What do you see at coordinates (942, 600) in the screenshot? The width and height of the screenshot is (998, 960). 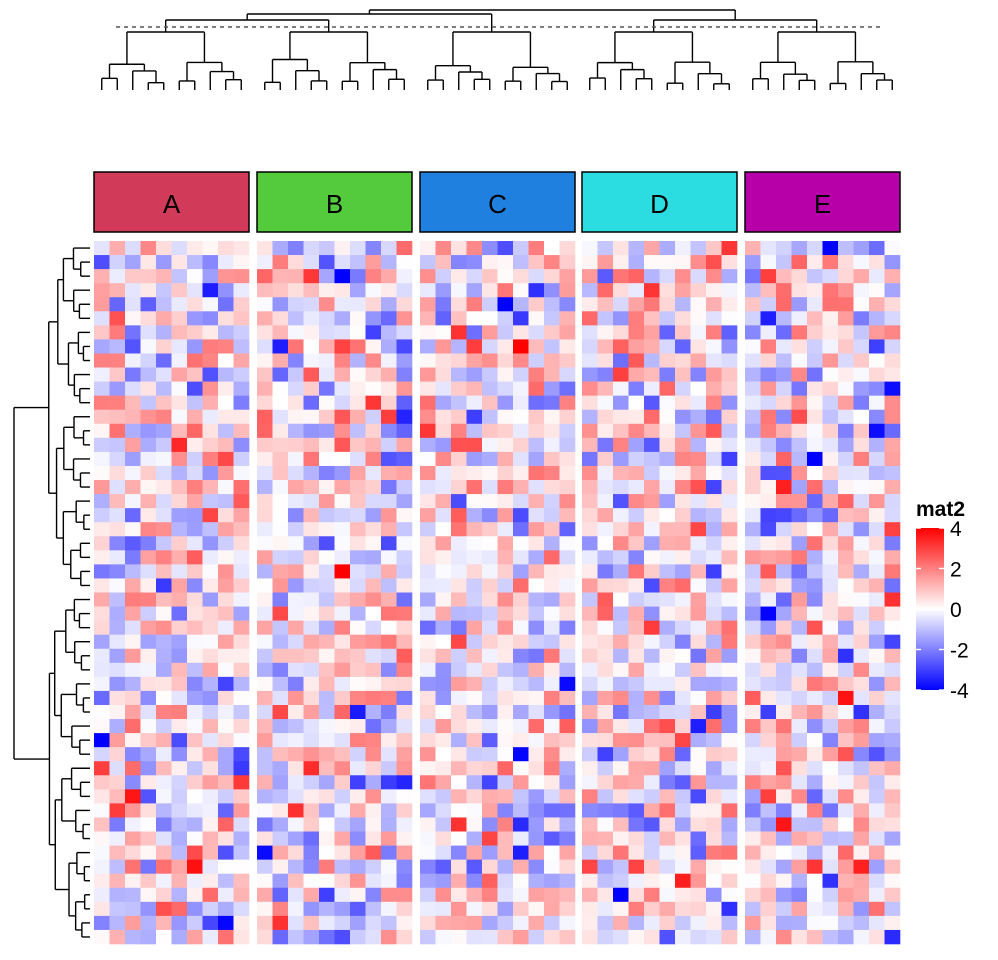 I see `color-legend: mat2 420-2-4` at bounding box center [942, 600].